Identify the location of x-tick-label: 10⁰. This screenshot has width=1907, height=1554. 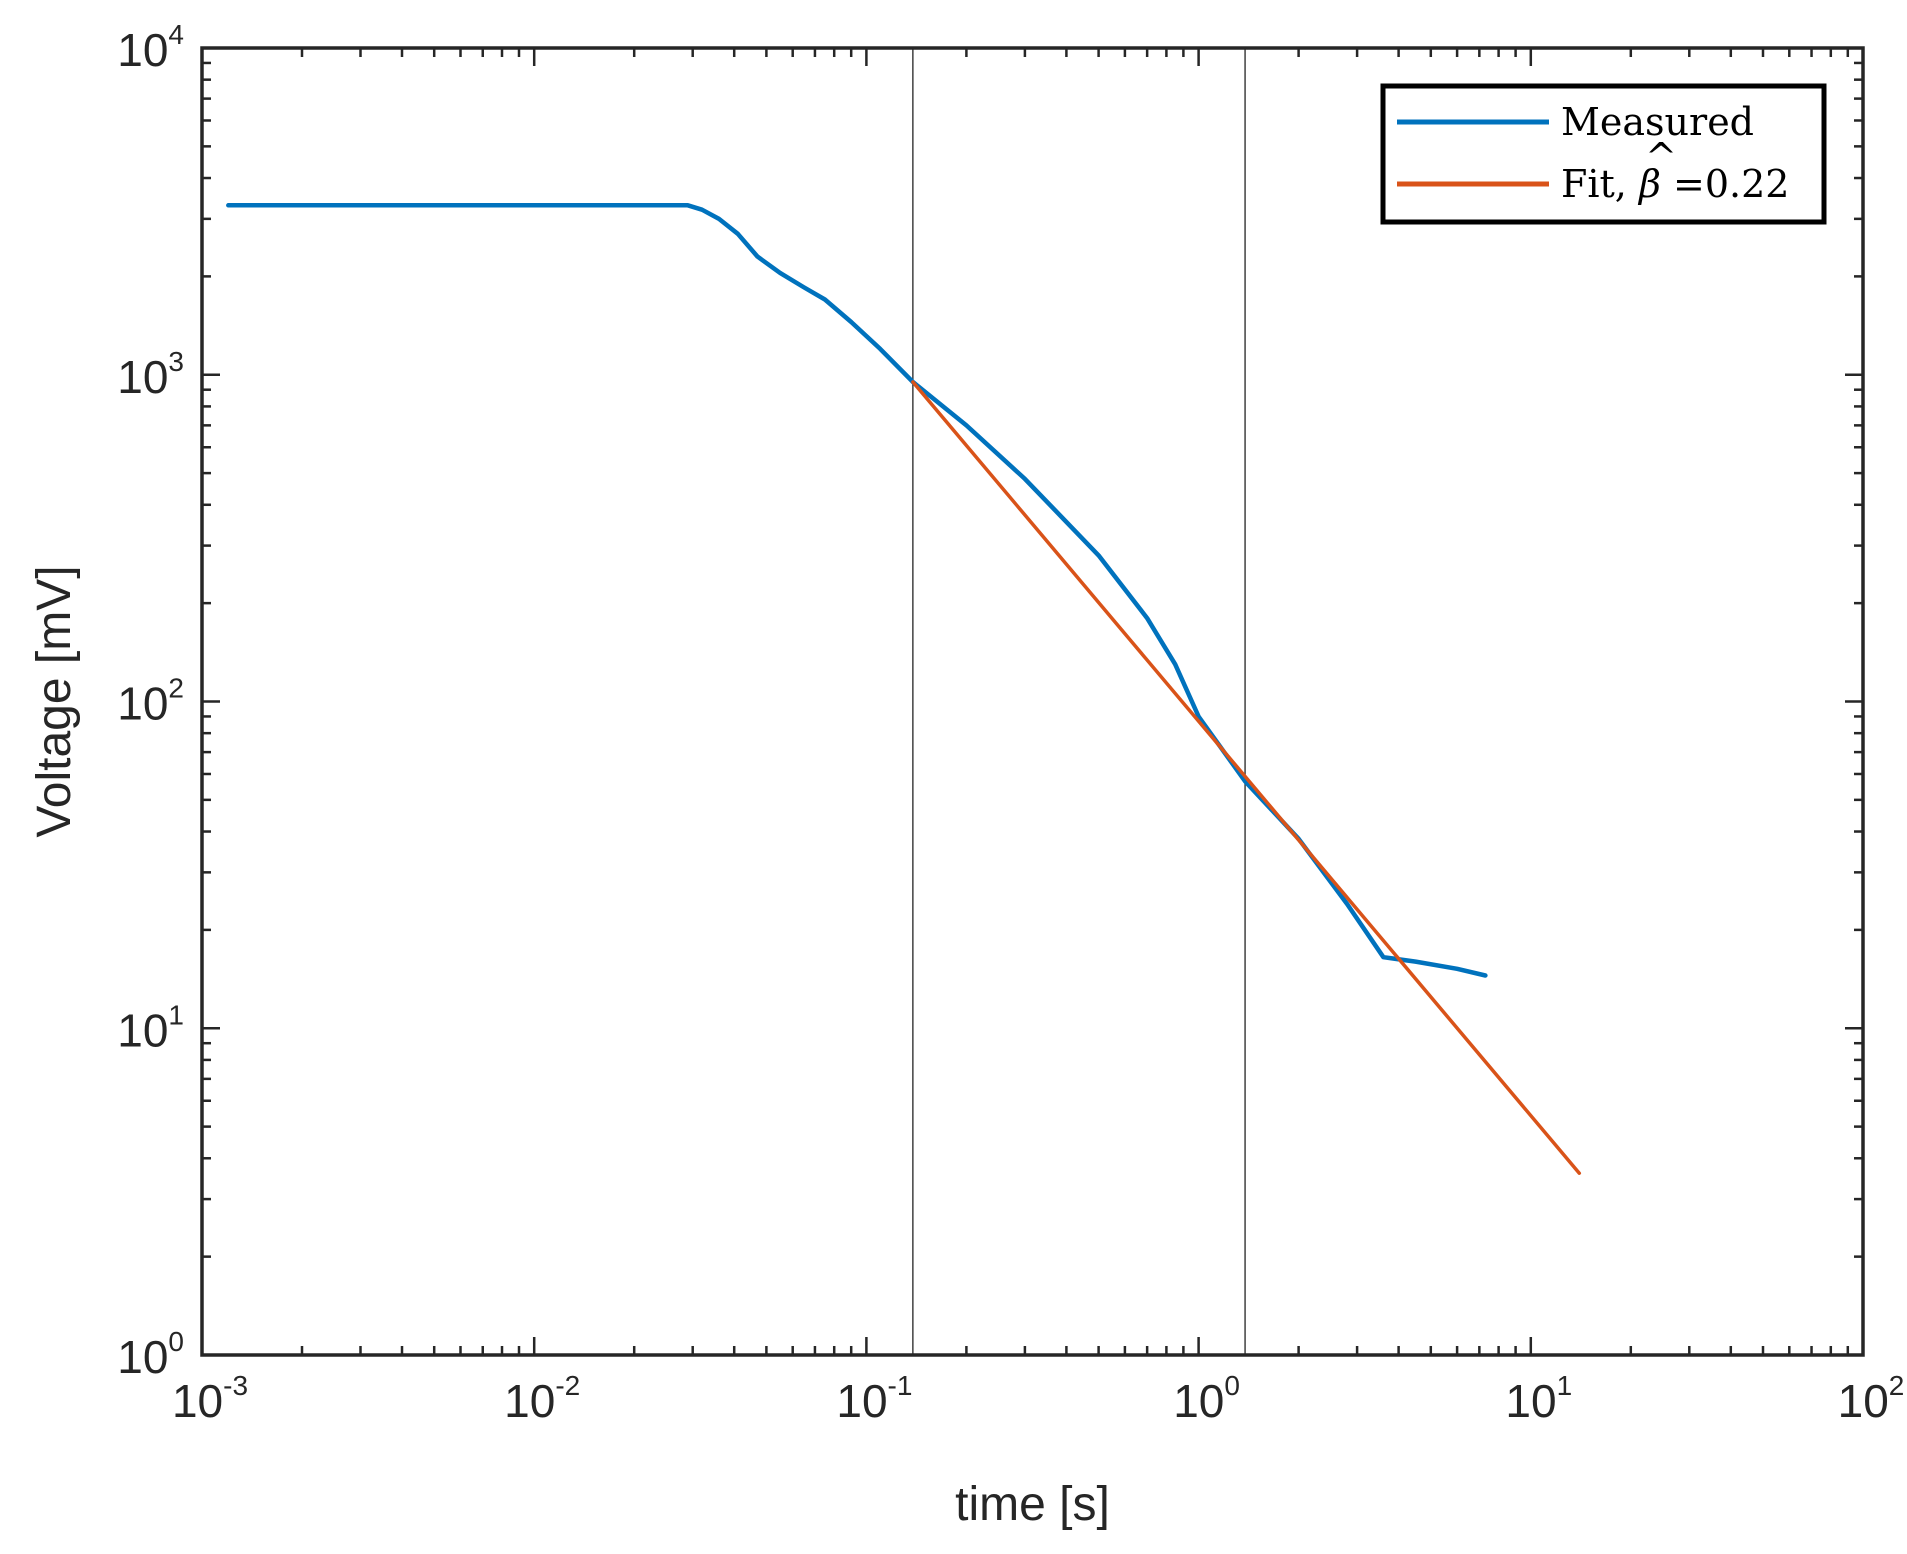
(1206, 1398).